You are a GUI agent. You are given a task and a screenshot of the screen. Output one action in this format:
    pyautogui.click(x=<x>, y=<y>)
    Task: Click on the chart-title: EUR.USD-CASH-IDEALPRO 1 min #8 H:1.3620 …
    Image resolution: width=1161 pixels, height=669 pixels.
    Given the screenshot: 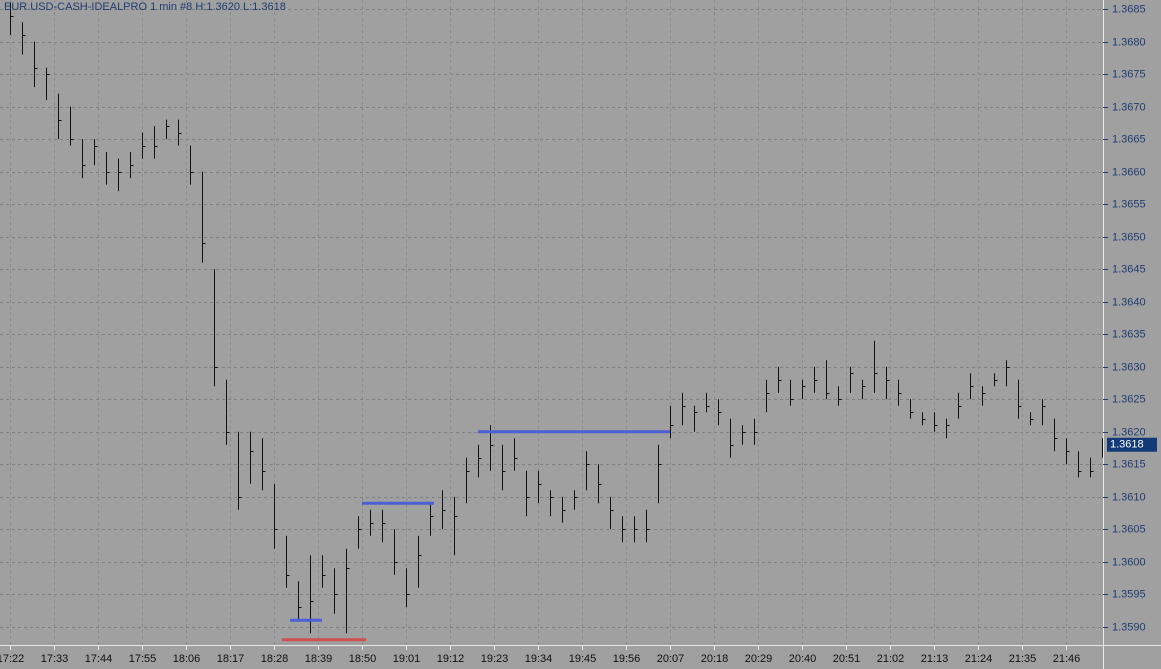 What is the action you would take?
    pyautogui.click(x=145, y=7)
    